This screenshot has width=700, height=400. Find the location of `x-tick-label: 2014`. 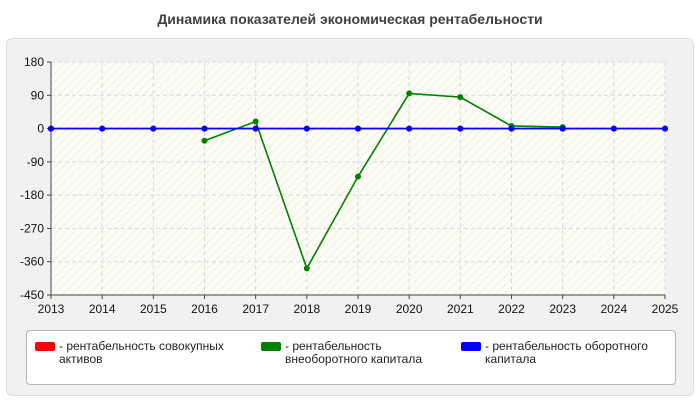

x-tick-label: 2014 is located at coordinates (102, 309).